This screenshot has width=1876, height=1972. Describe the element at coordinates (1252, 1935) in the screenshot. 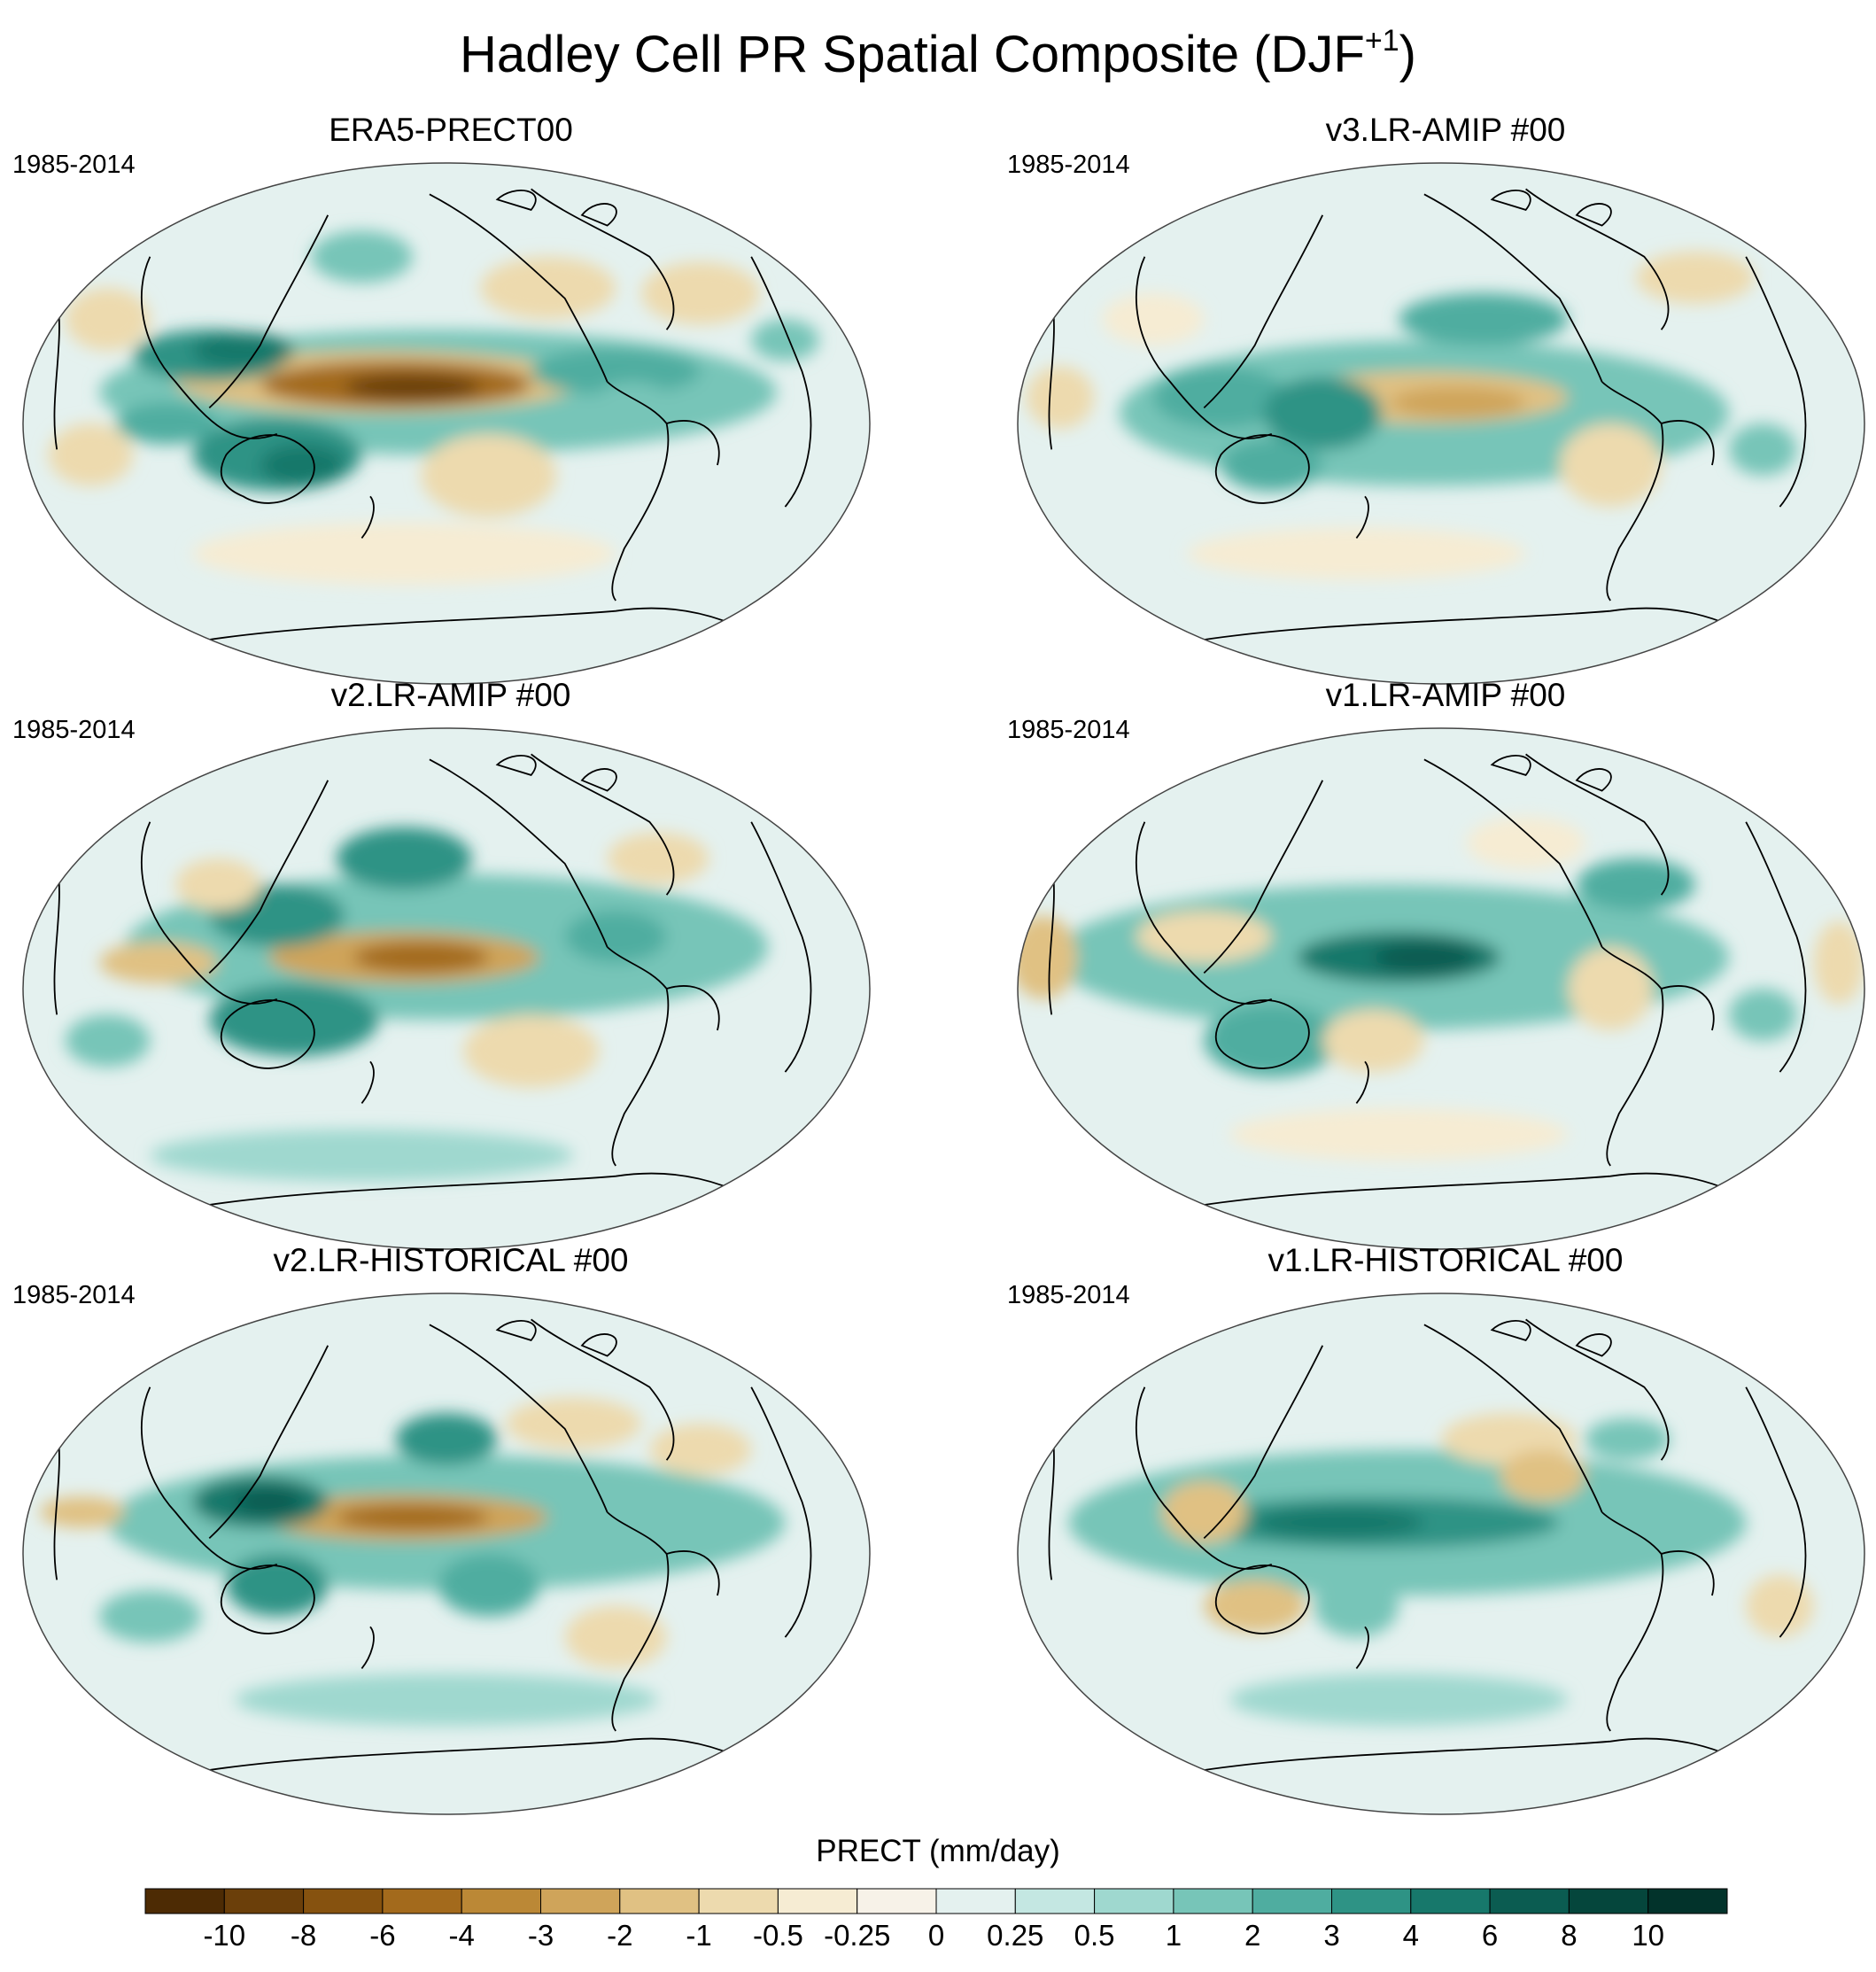

I see `colorbar-tick-label: 2` at that location.